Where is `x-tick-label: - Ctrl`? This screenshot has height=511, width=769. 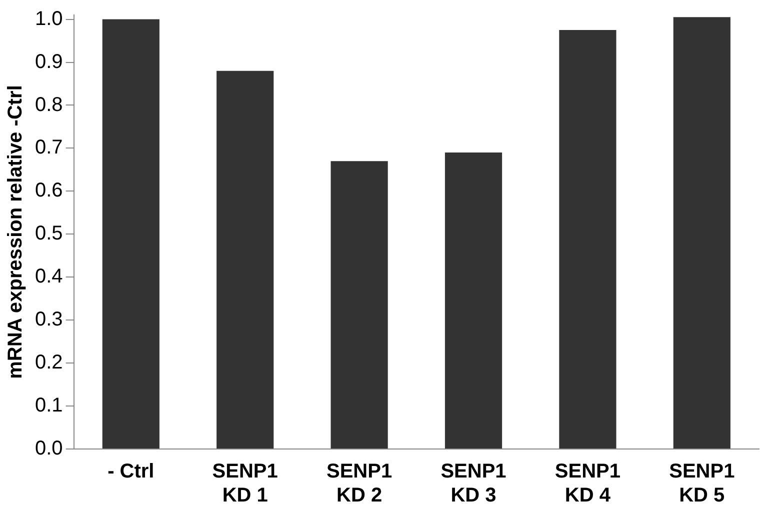
x-tick-label: - Ctrl is located at coordinates (131, 471).